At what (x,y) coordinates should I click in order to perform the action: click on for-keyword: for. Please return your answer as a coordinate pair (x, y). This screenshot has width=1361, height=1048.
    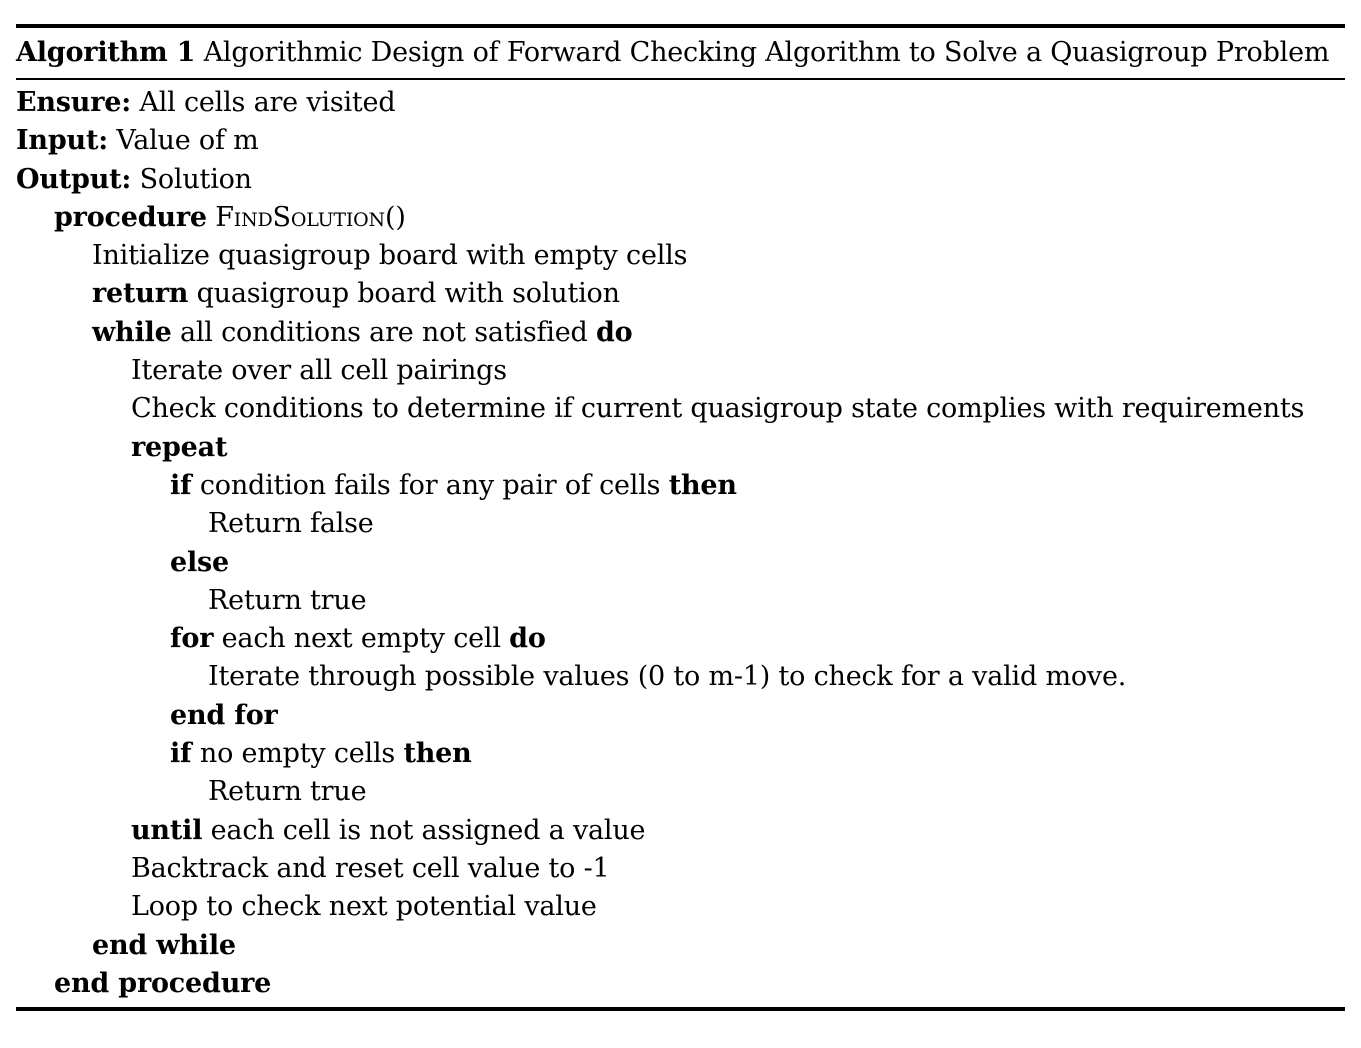
    Looking at the image, I should click on (192, 639).